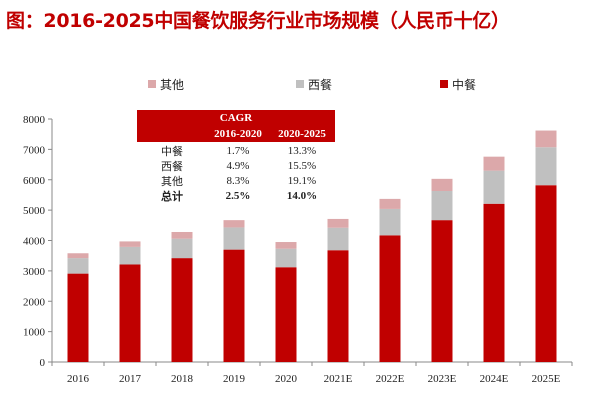 The image size is (600, 400). I want to click on row-value: 13.3%, so click(302, 151).